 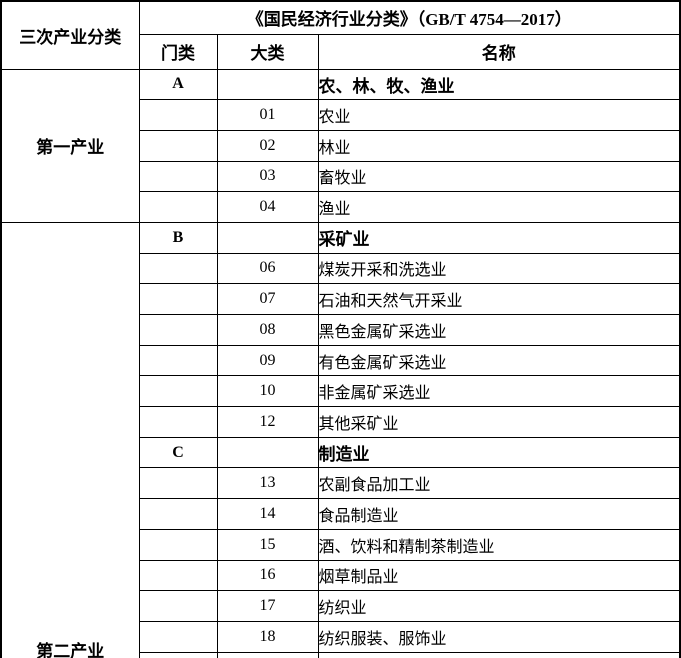 What do you see at coordinates (267, 391) in the screenshot?
I see `cell-dalei: 10` at bounding box center [267, 391].